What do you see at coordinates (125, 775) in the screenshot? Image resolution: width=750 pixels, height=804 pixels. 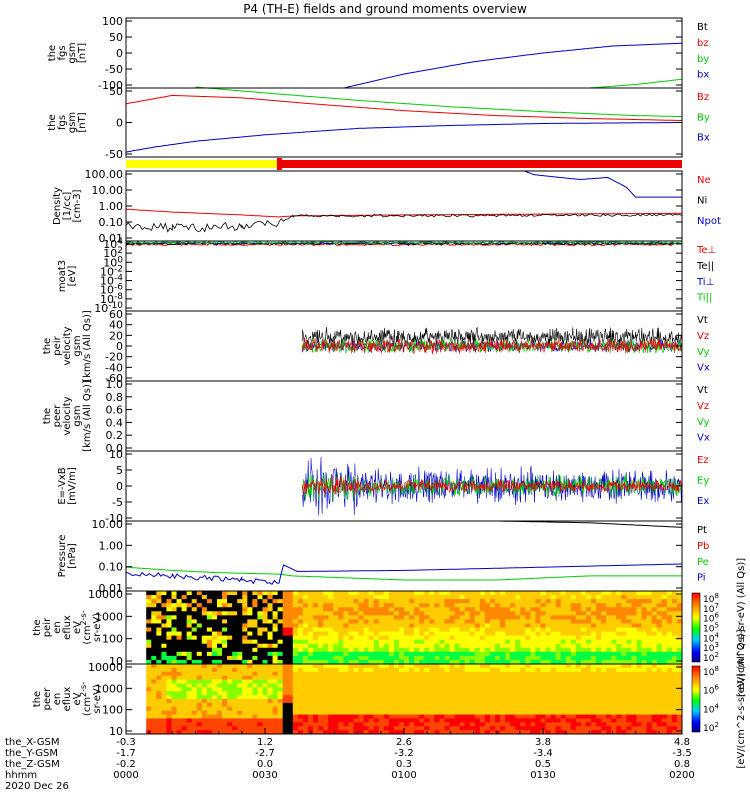 I see `x-tick-label: 0000` at bounding box center [125, 775].